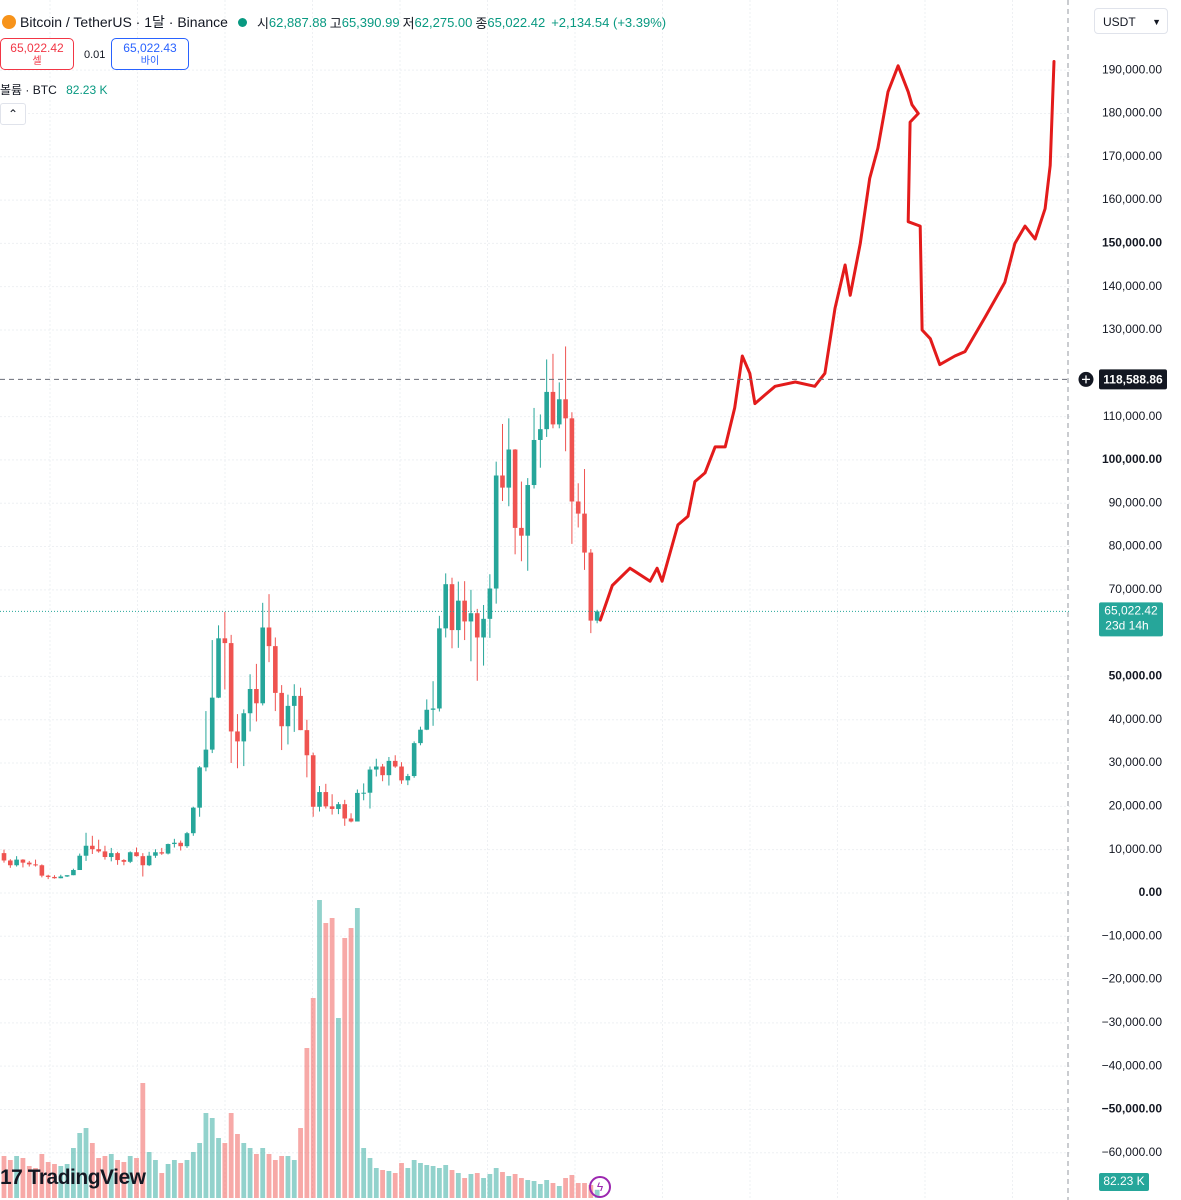 The image size is (1181, 1200). I want to click on currency: USDT, so click(1119, 22).